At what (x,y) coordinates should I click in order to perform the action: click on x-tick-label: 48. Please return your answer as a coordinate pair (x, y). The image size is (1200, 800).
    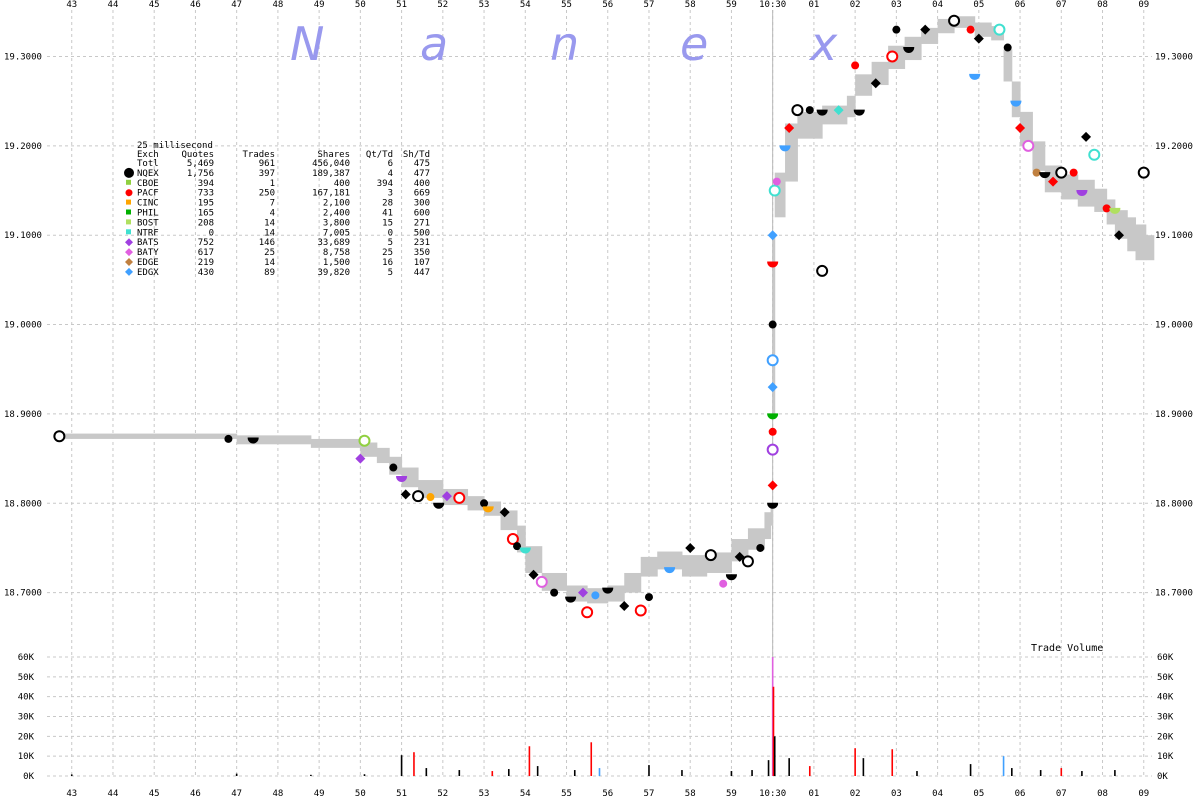
    Looking at the image, I should click on (277, 5).